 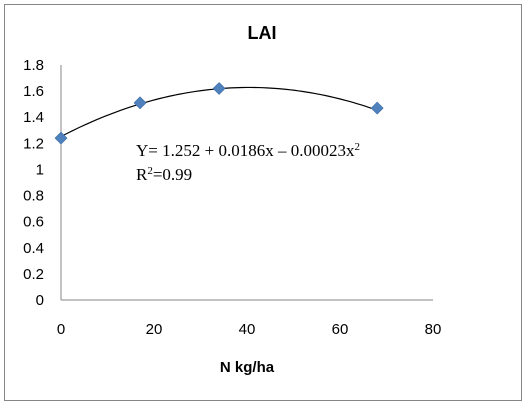 I want to click on equation-superscript: 2, so click(x=357, y=147).